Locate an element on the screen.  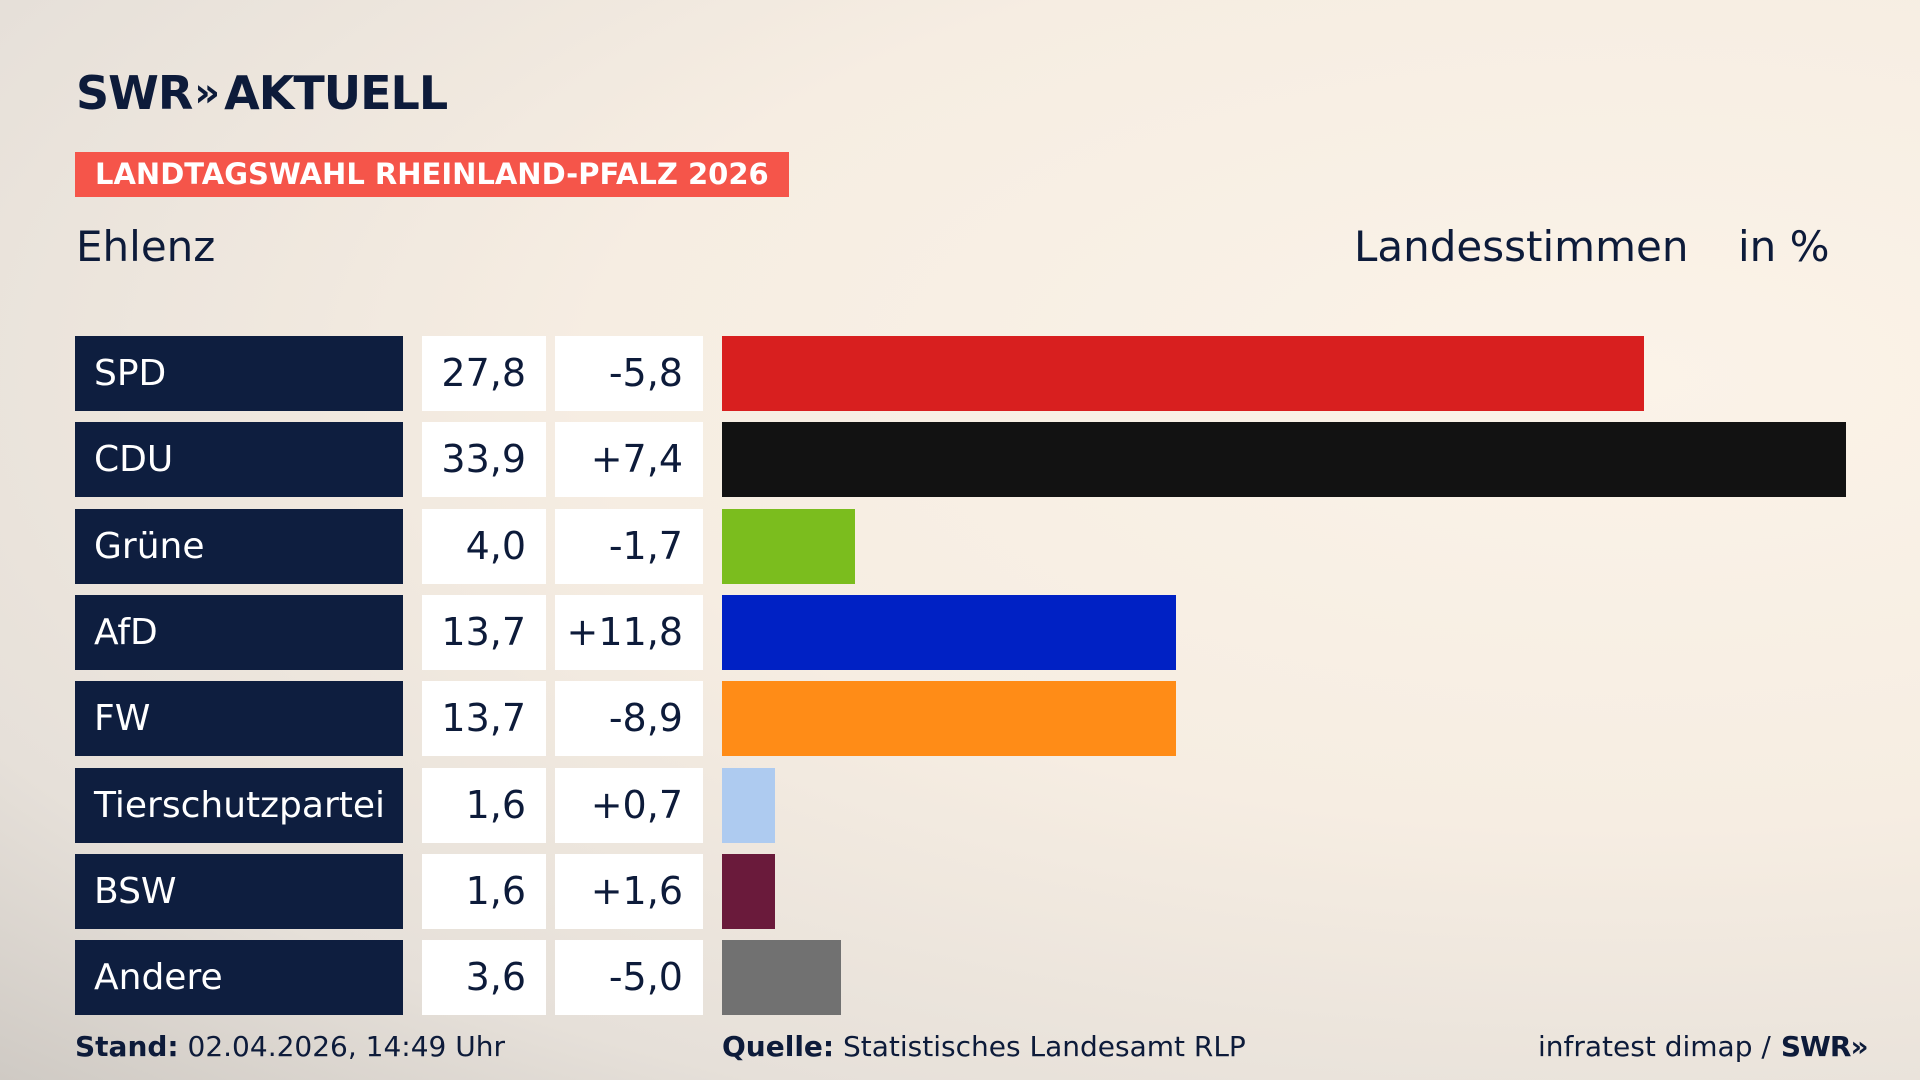
footer-stand: Stand: 02.04.2026, 14:49 Uhr is located at coordinates (290, 1046).